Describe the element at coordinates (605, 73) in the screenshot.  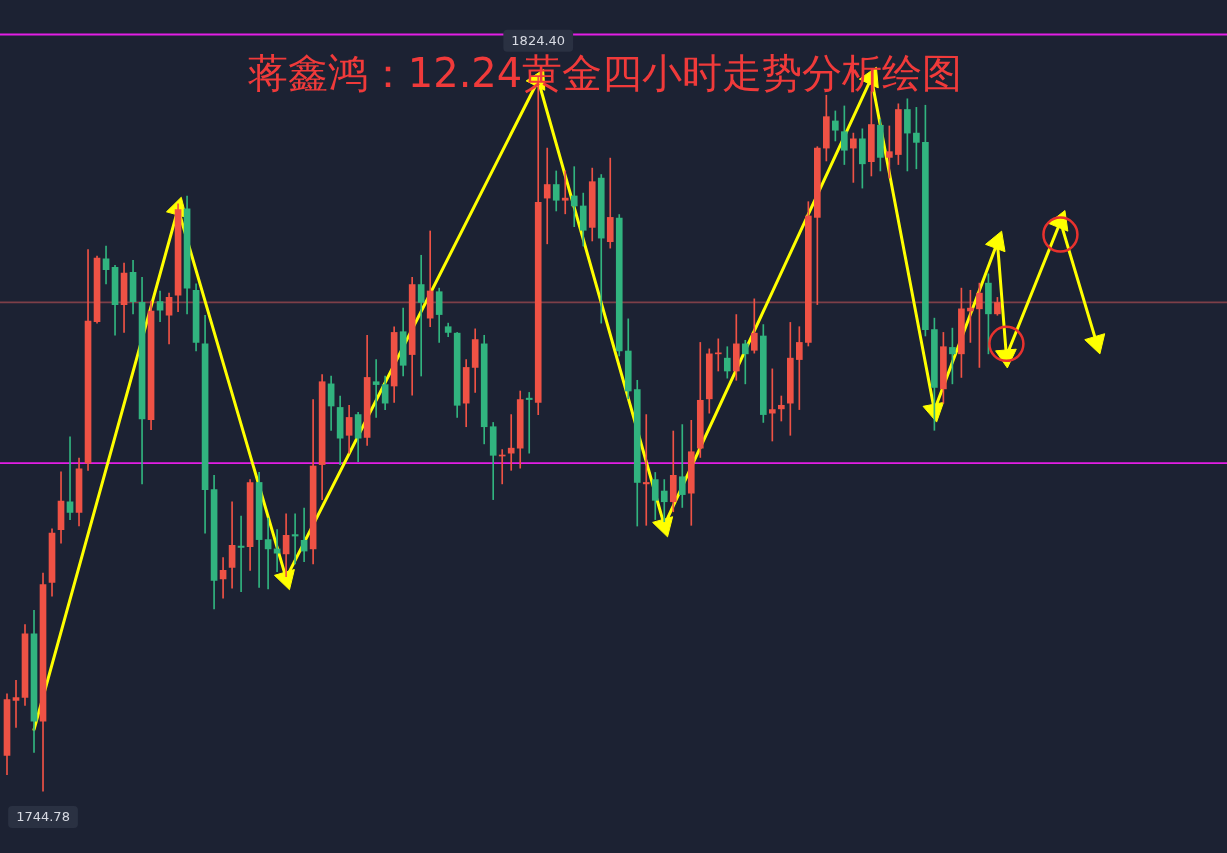
I see `chart-title: 蒋鑫鸿：12.24黄金四小时走势分析绘图` at that location.